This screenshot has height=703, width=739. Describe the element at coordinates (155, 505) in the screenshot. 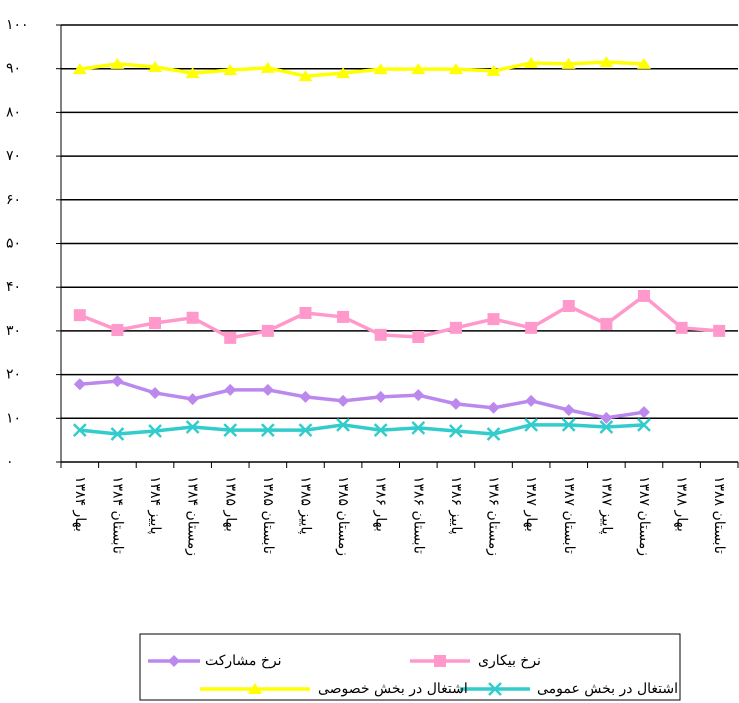

I see `x-tick-label: پاییز ۱۳۸۴` at that location.